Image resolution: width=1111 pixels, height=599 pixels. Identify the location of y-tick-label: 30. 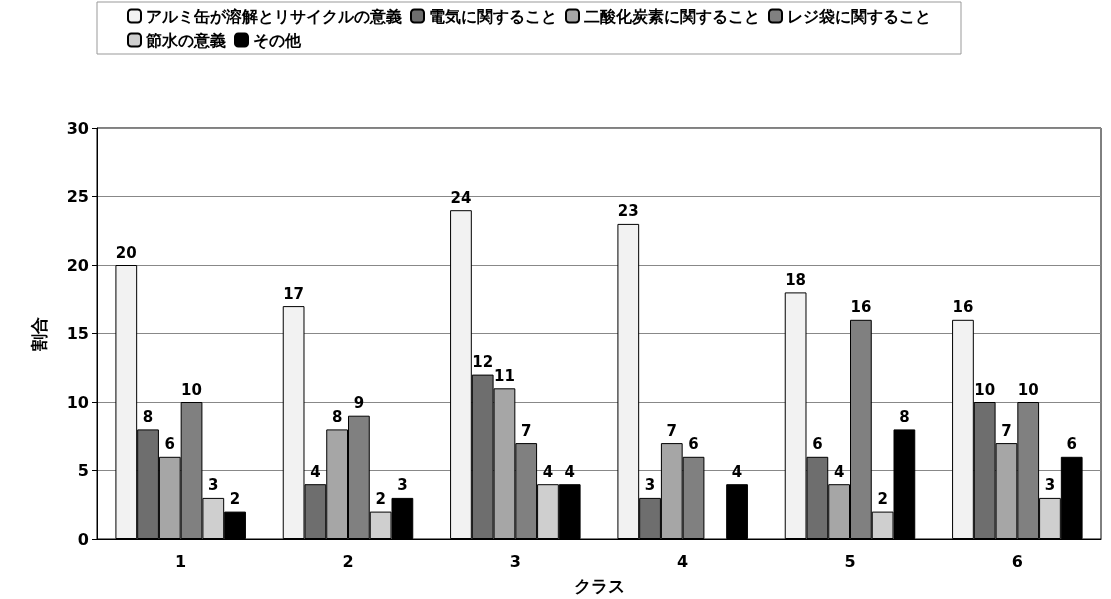
(77, 128).